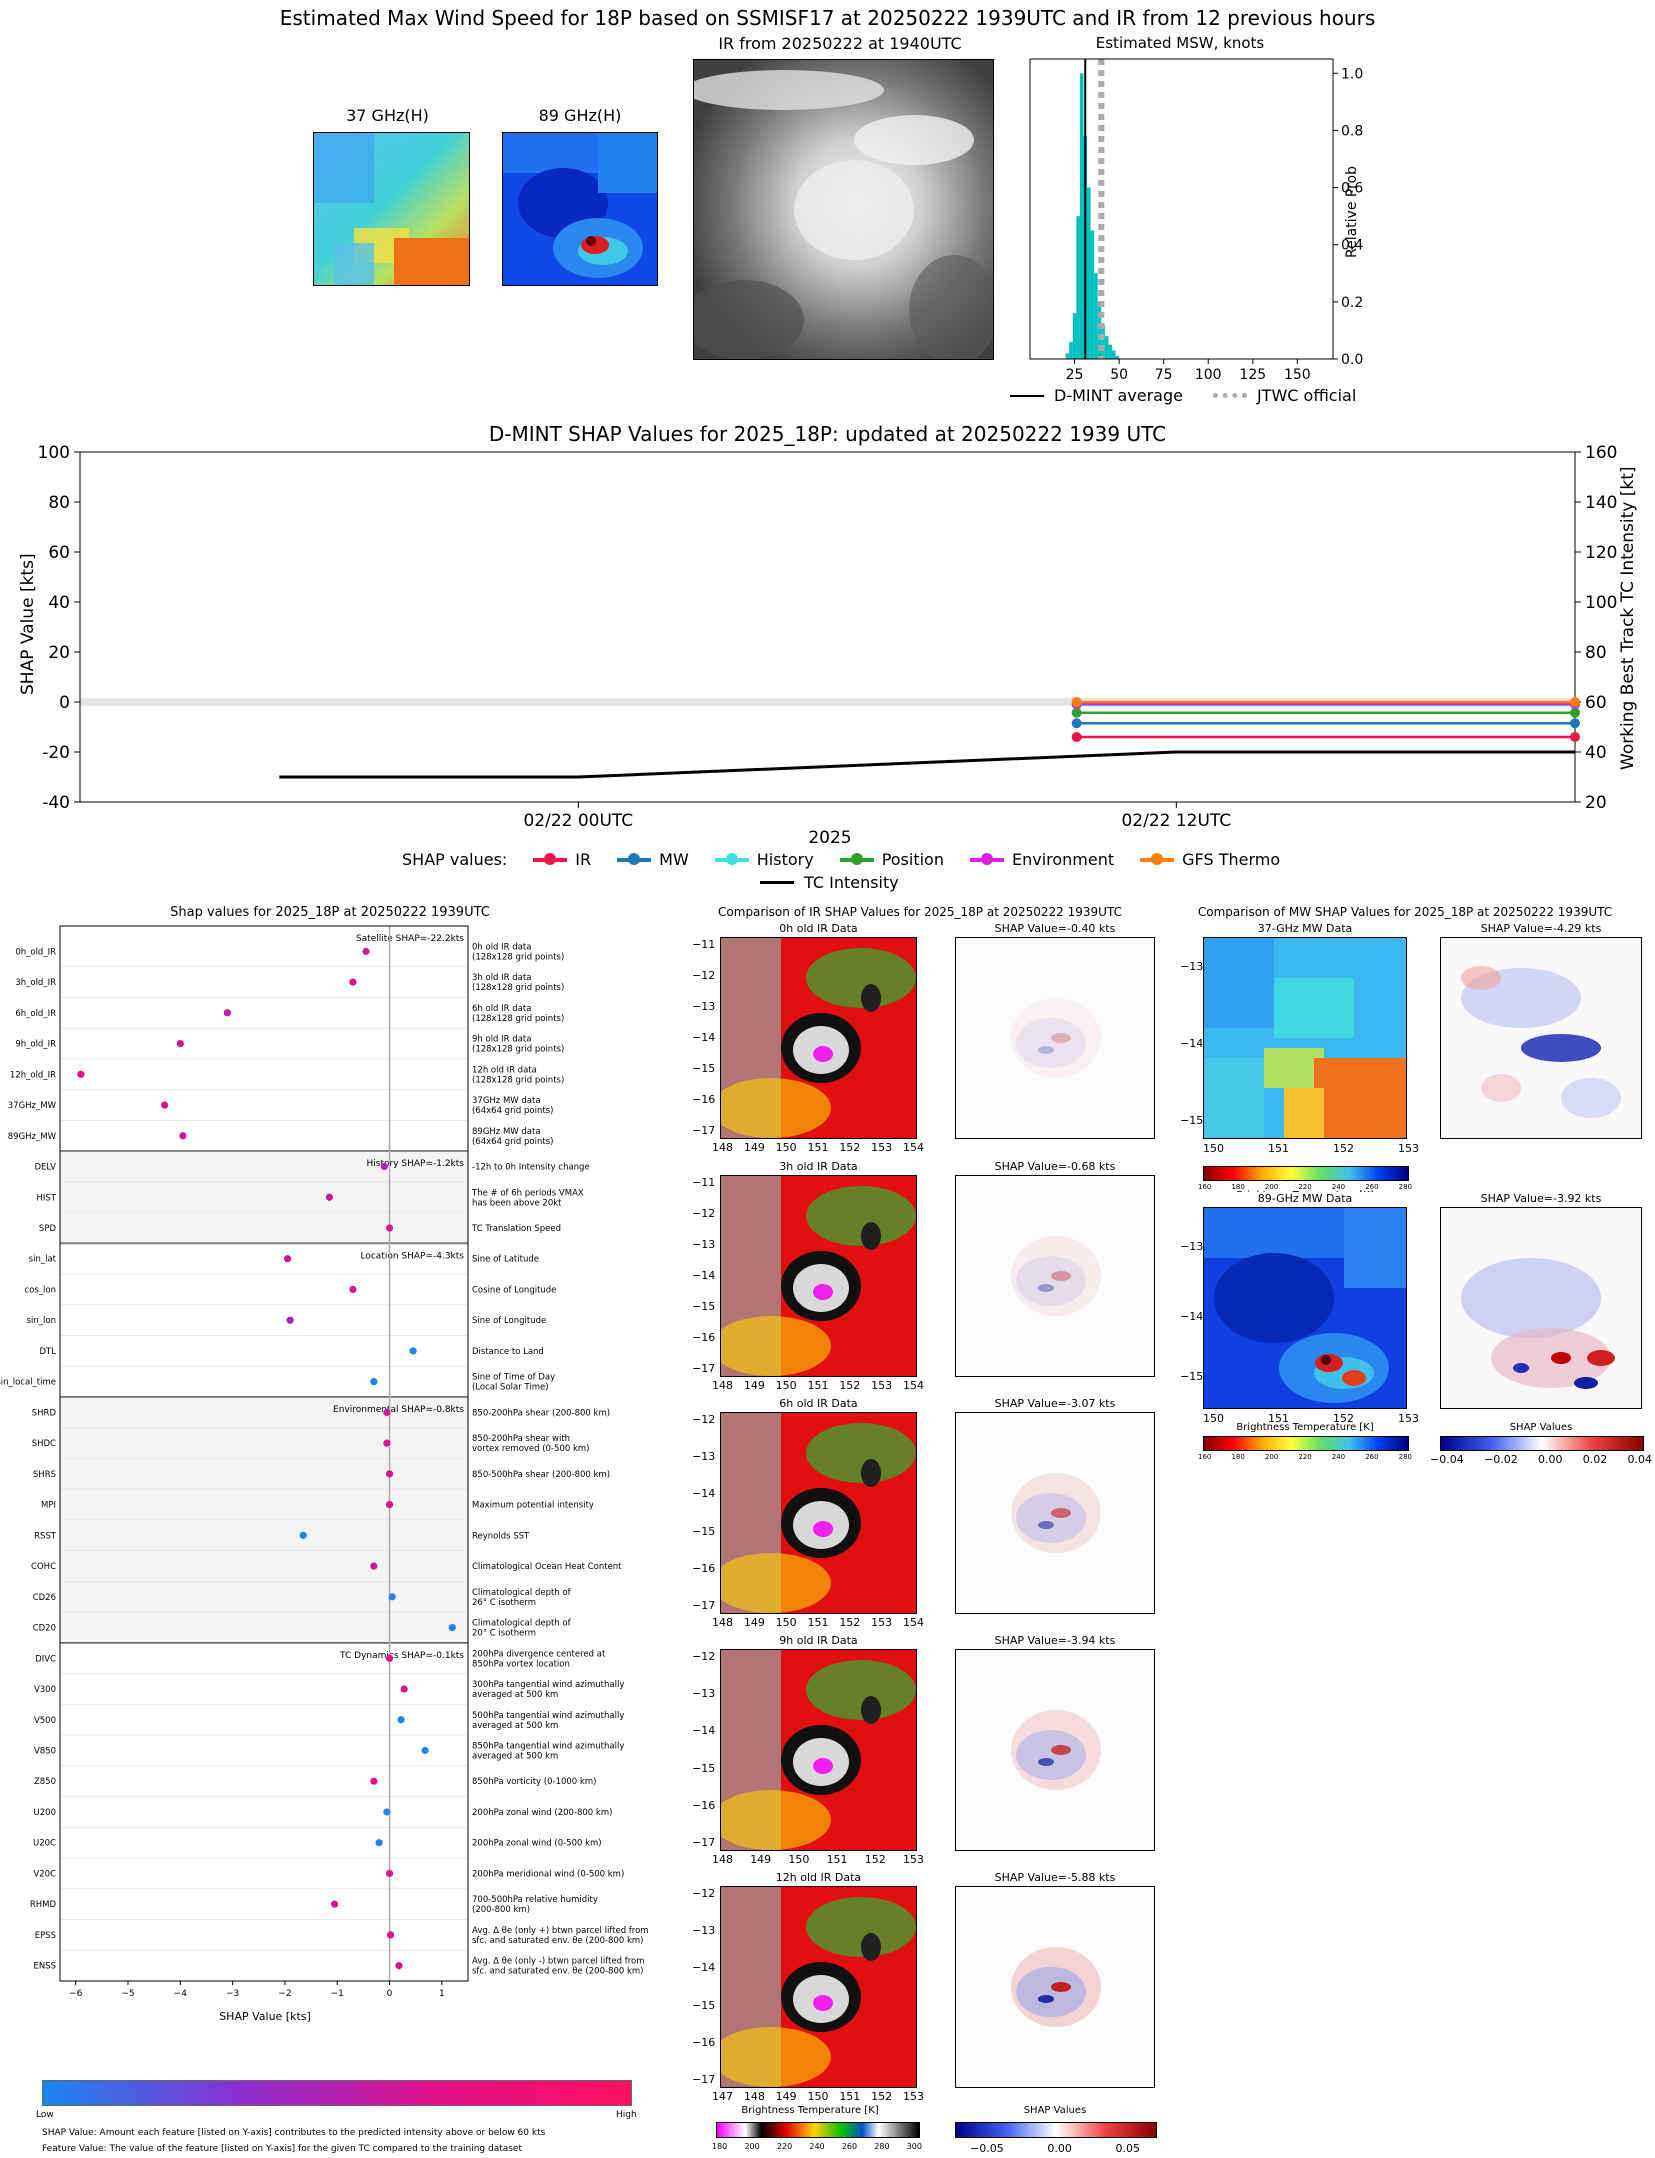  I want to click on ir-coldest, so click(823, 2003).